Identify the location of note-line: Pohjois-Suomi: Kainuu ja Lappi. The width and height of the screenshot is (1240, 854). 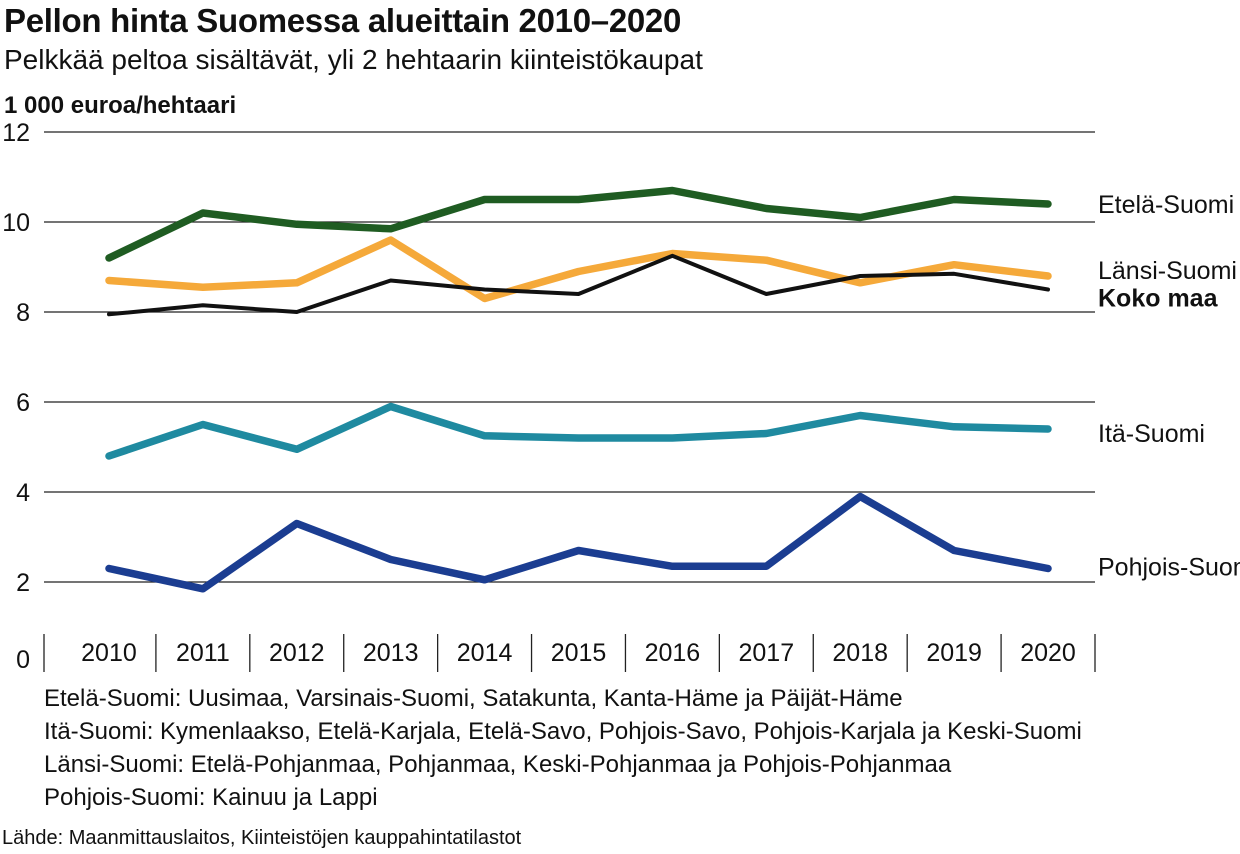
(211, 797).